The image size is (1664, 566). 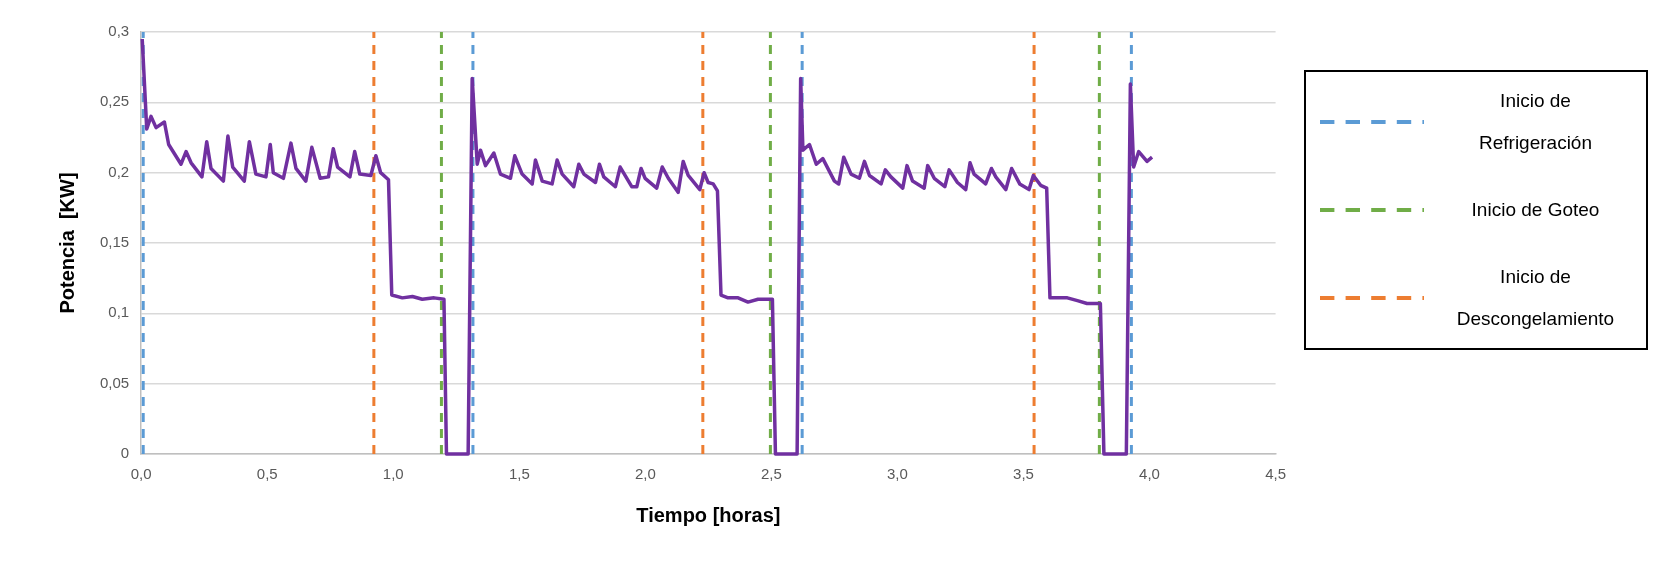 I want to click on x-tick-label: 2,5, so click(x=771, y=474).